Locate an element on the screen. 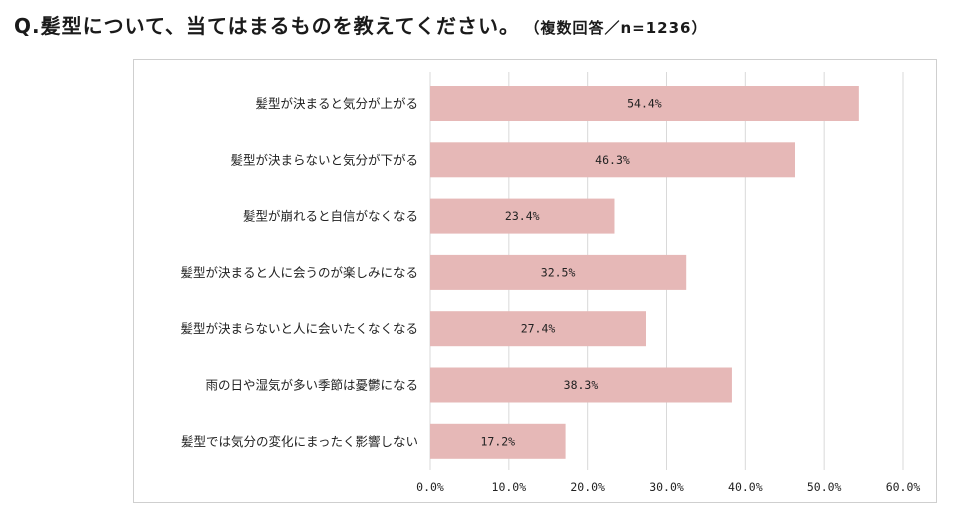 The height and width of the screenshot is (518, 960). category-label: 髪型では気分の変化にまったく影響しない is located at coordinates (299, 441).